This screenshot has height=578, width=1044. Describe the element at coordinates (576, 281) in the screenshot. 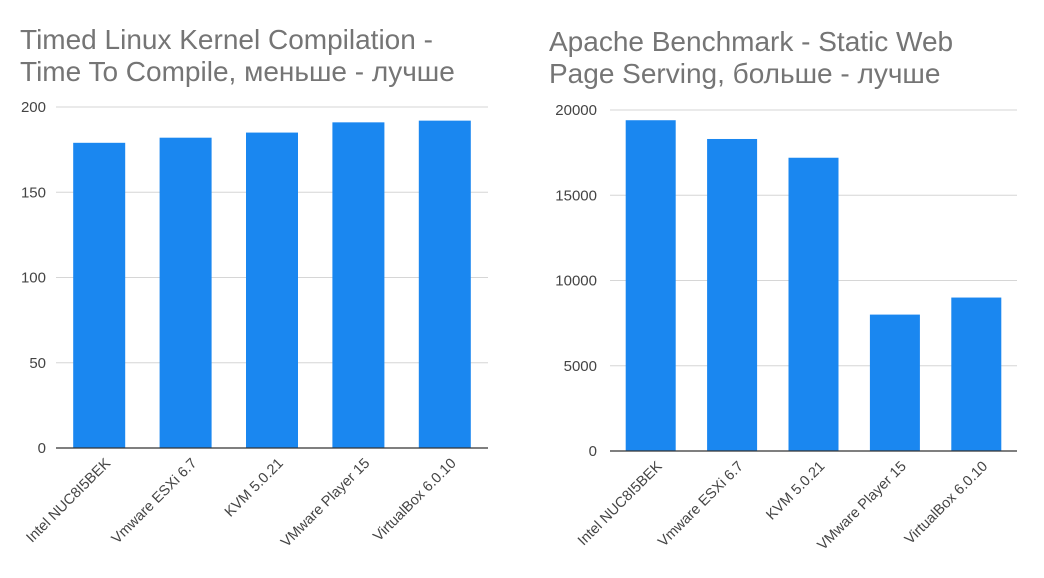

I see `y-tick-label: 10000` at that location.